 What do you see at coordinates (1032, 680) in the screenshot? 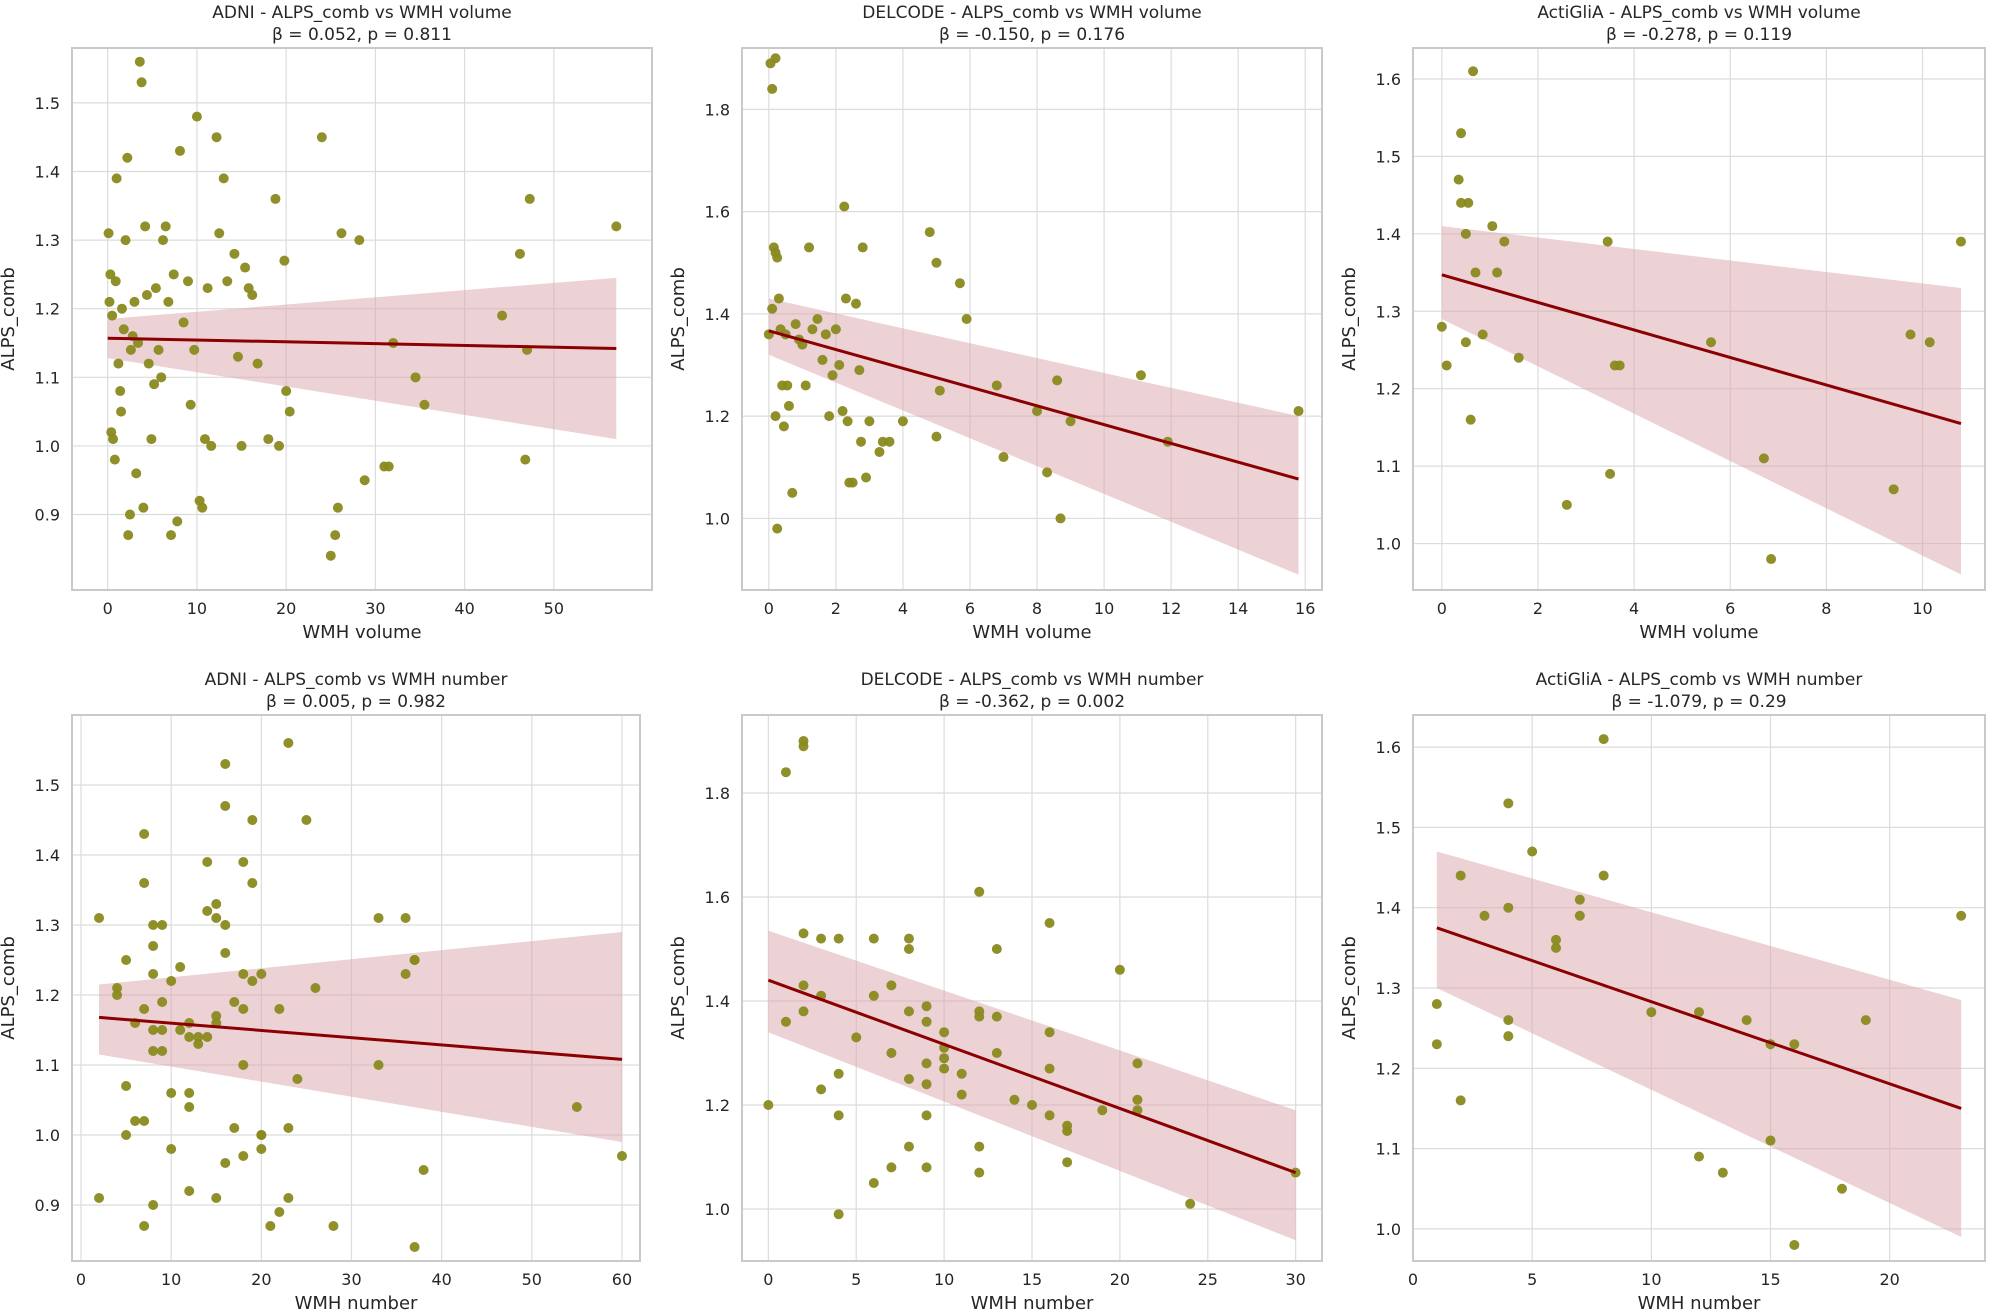
I see `chart-title: DELCODE - ALPS_comb vs WMH number` at bounding box center [1032, 680].